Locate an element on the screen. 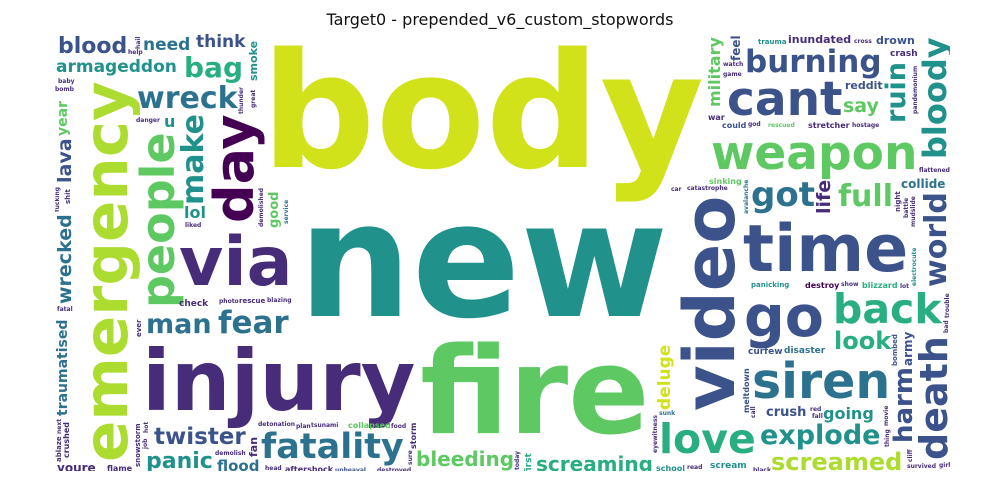 This screenshot has width=1000, height=500. word-stretcher: stretcher is located at coordinates (829, 125).